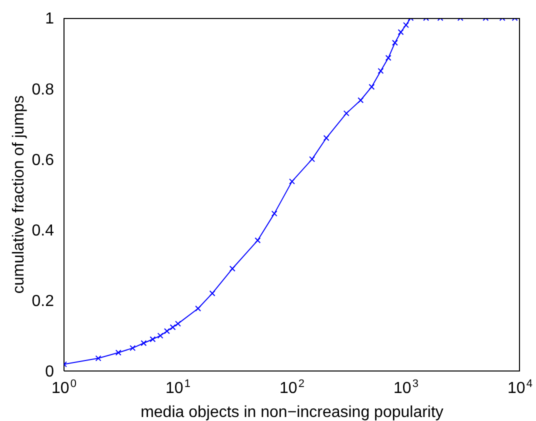 The image size is (536, 421). What do you see at coordinates (178, 387) in the screenshot?
I see `x-tick-label: 10$^{1}$` at bounding box center [178, 387].